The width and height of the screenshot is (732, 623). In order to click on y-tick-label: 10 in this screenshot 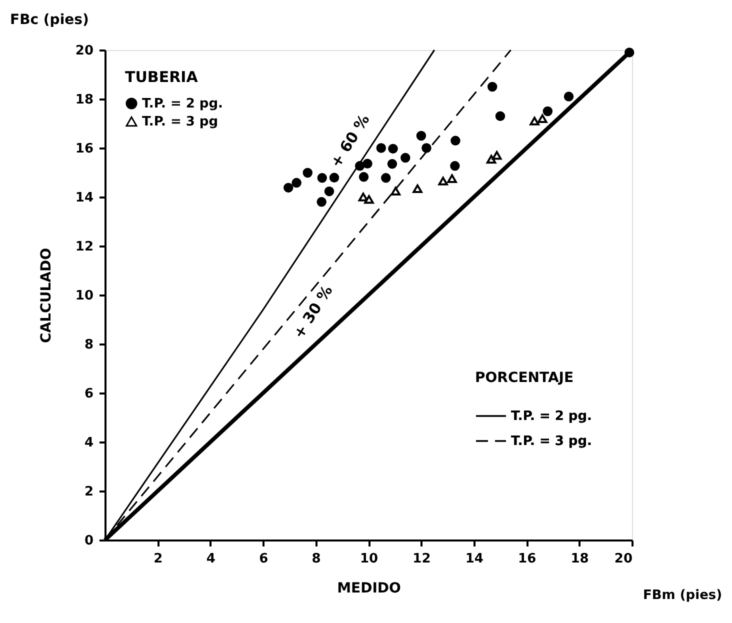, I will do `click(84, 296)`.